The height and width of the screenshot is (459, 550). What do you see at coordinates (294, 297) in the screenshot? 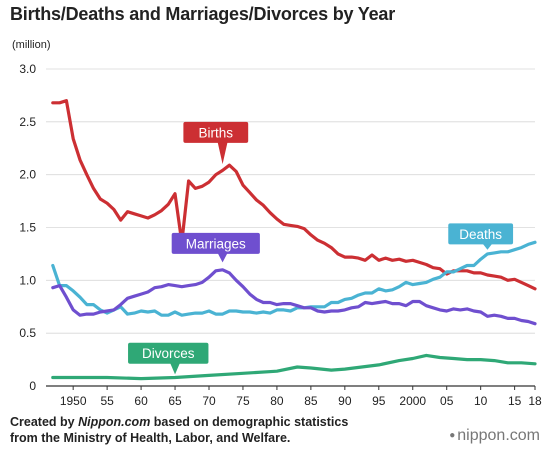
I see `series-line-marriages` at bounding box center [294, 297].